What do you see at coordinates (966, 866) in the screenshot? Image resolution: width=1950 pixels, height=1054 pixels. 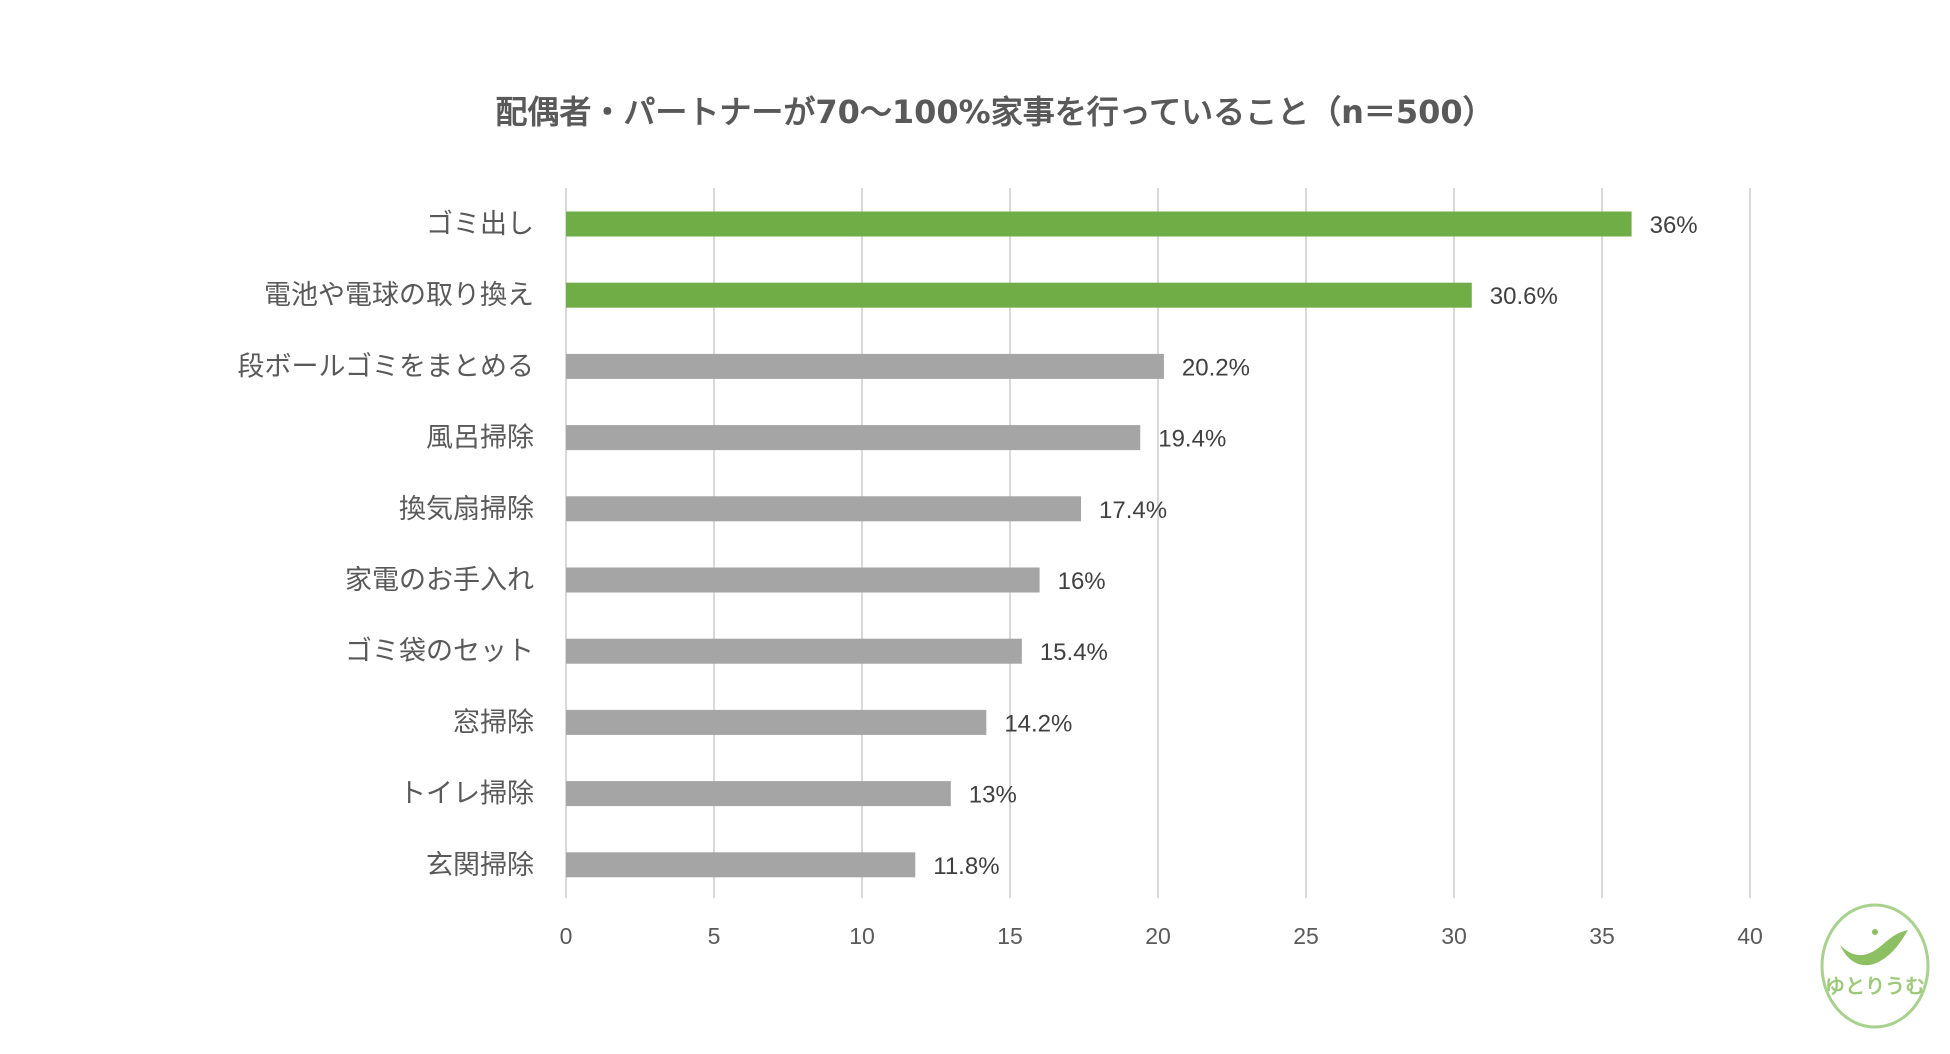 I see `data-label: 11.8%` at bounding box center [966, 866].